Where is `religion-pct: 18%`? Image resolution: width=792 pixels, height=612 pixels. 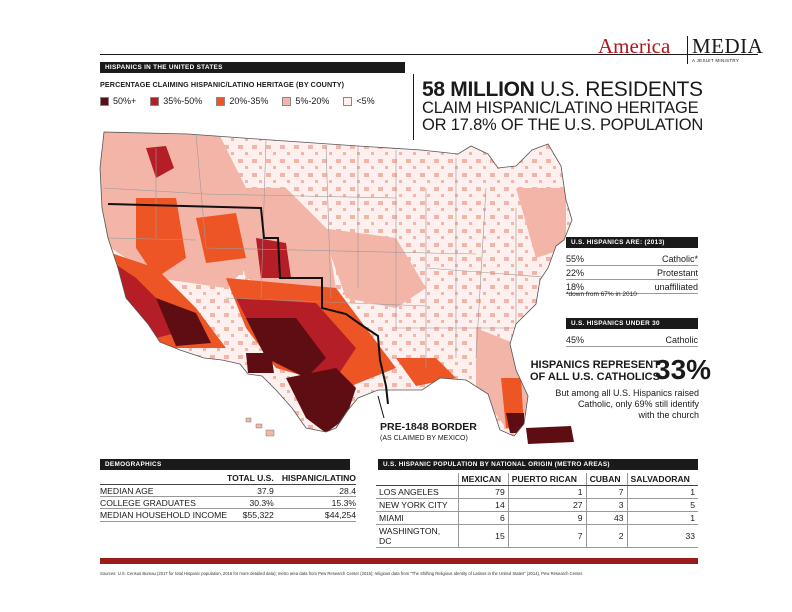 religion-pct: 18% is located at coordinates (575, 286).